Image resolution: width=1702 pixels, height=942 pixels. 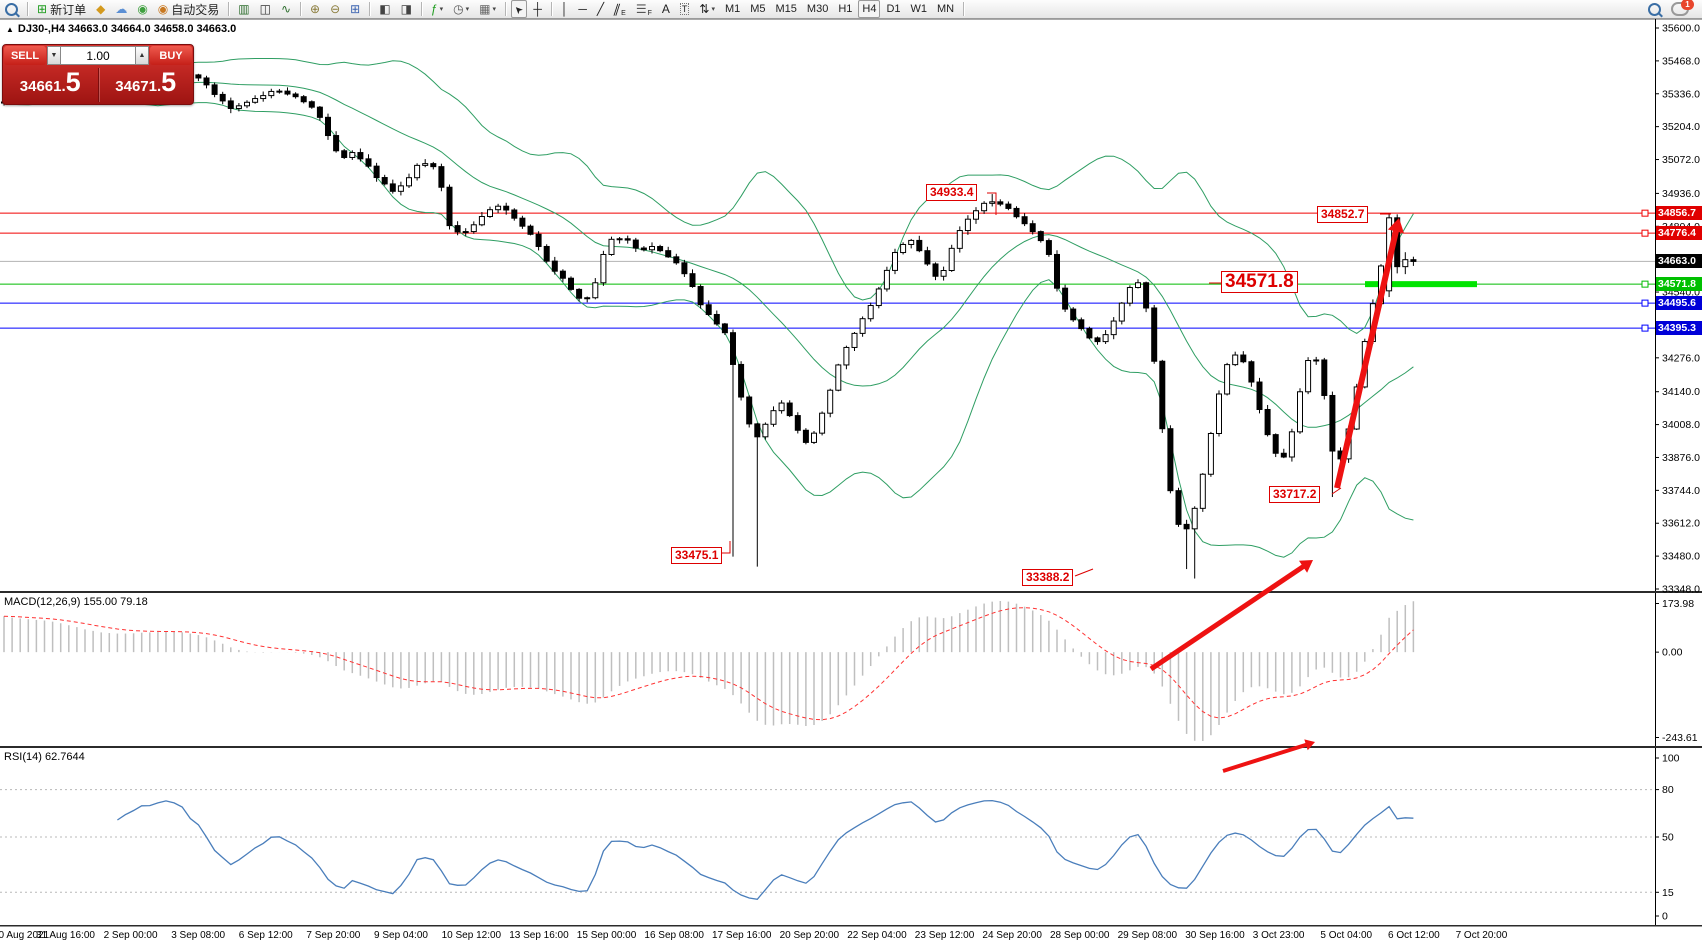 I want to click on new-order-button: ⊞ 新订单, so click(x=61, y=9).